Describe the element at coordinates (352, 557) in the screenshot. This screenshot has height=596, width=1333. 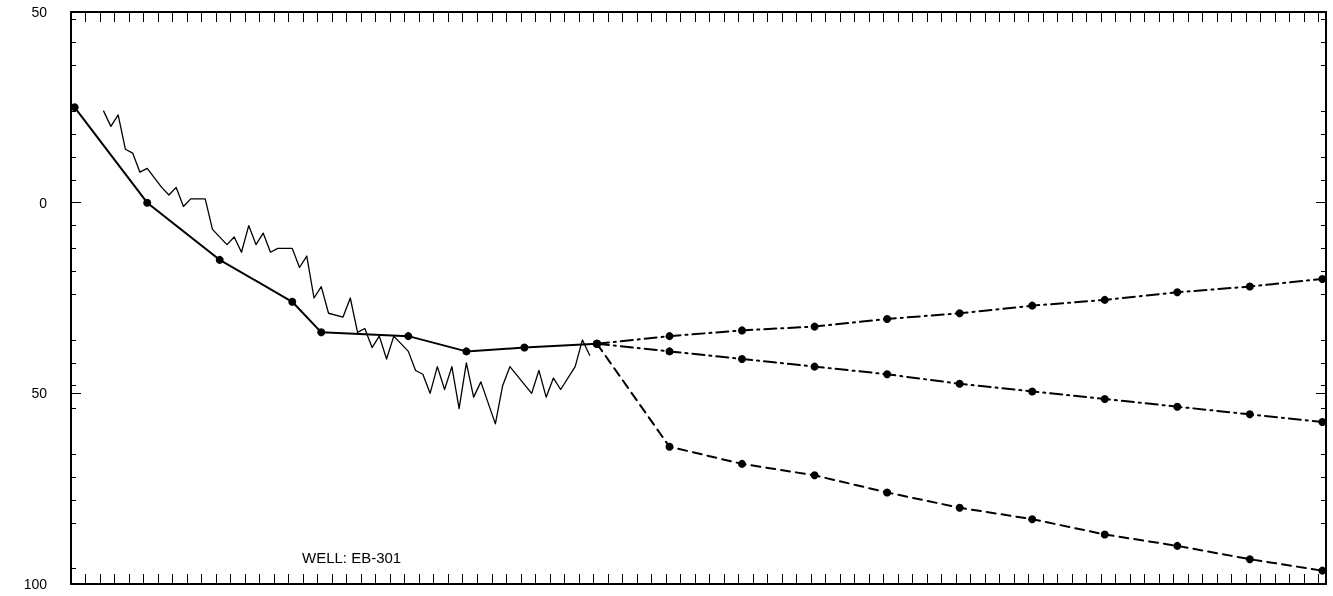
I see `annotation: WELL: EB-301` at that location.